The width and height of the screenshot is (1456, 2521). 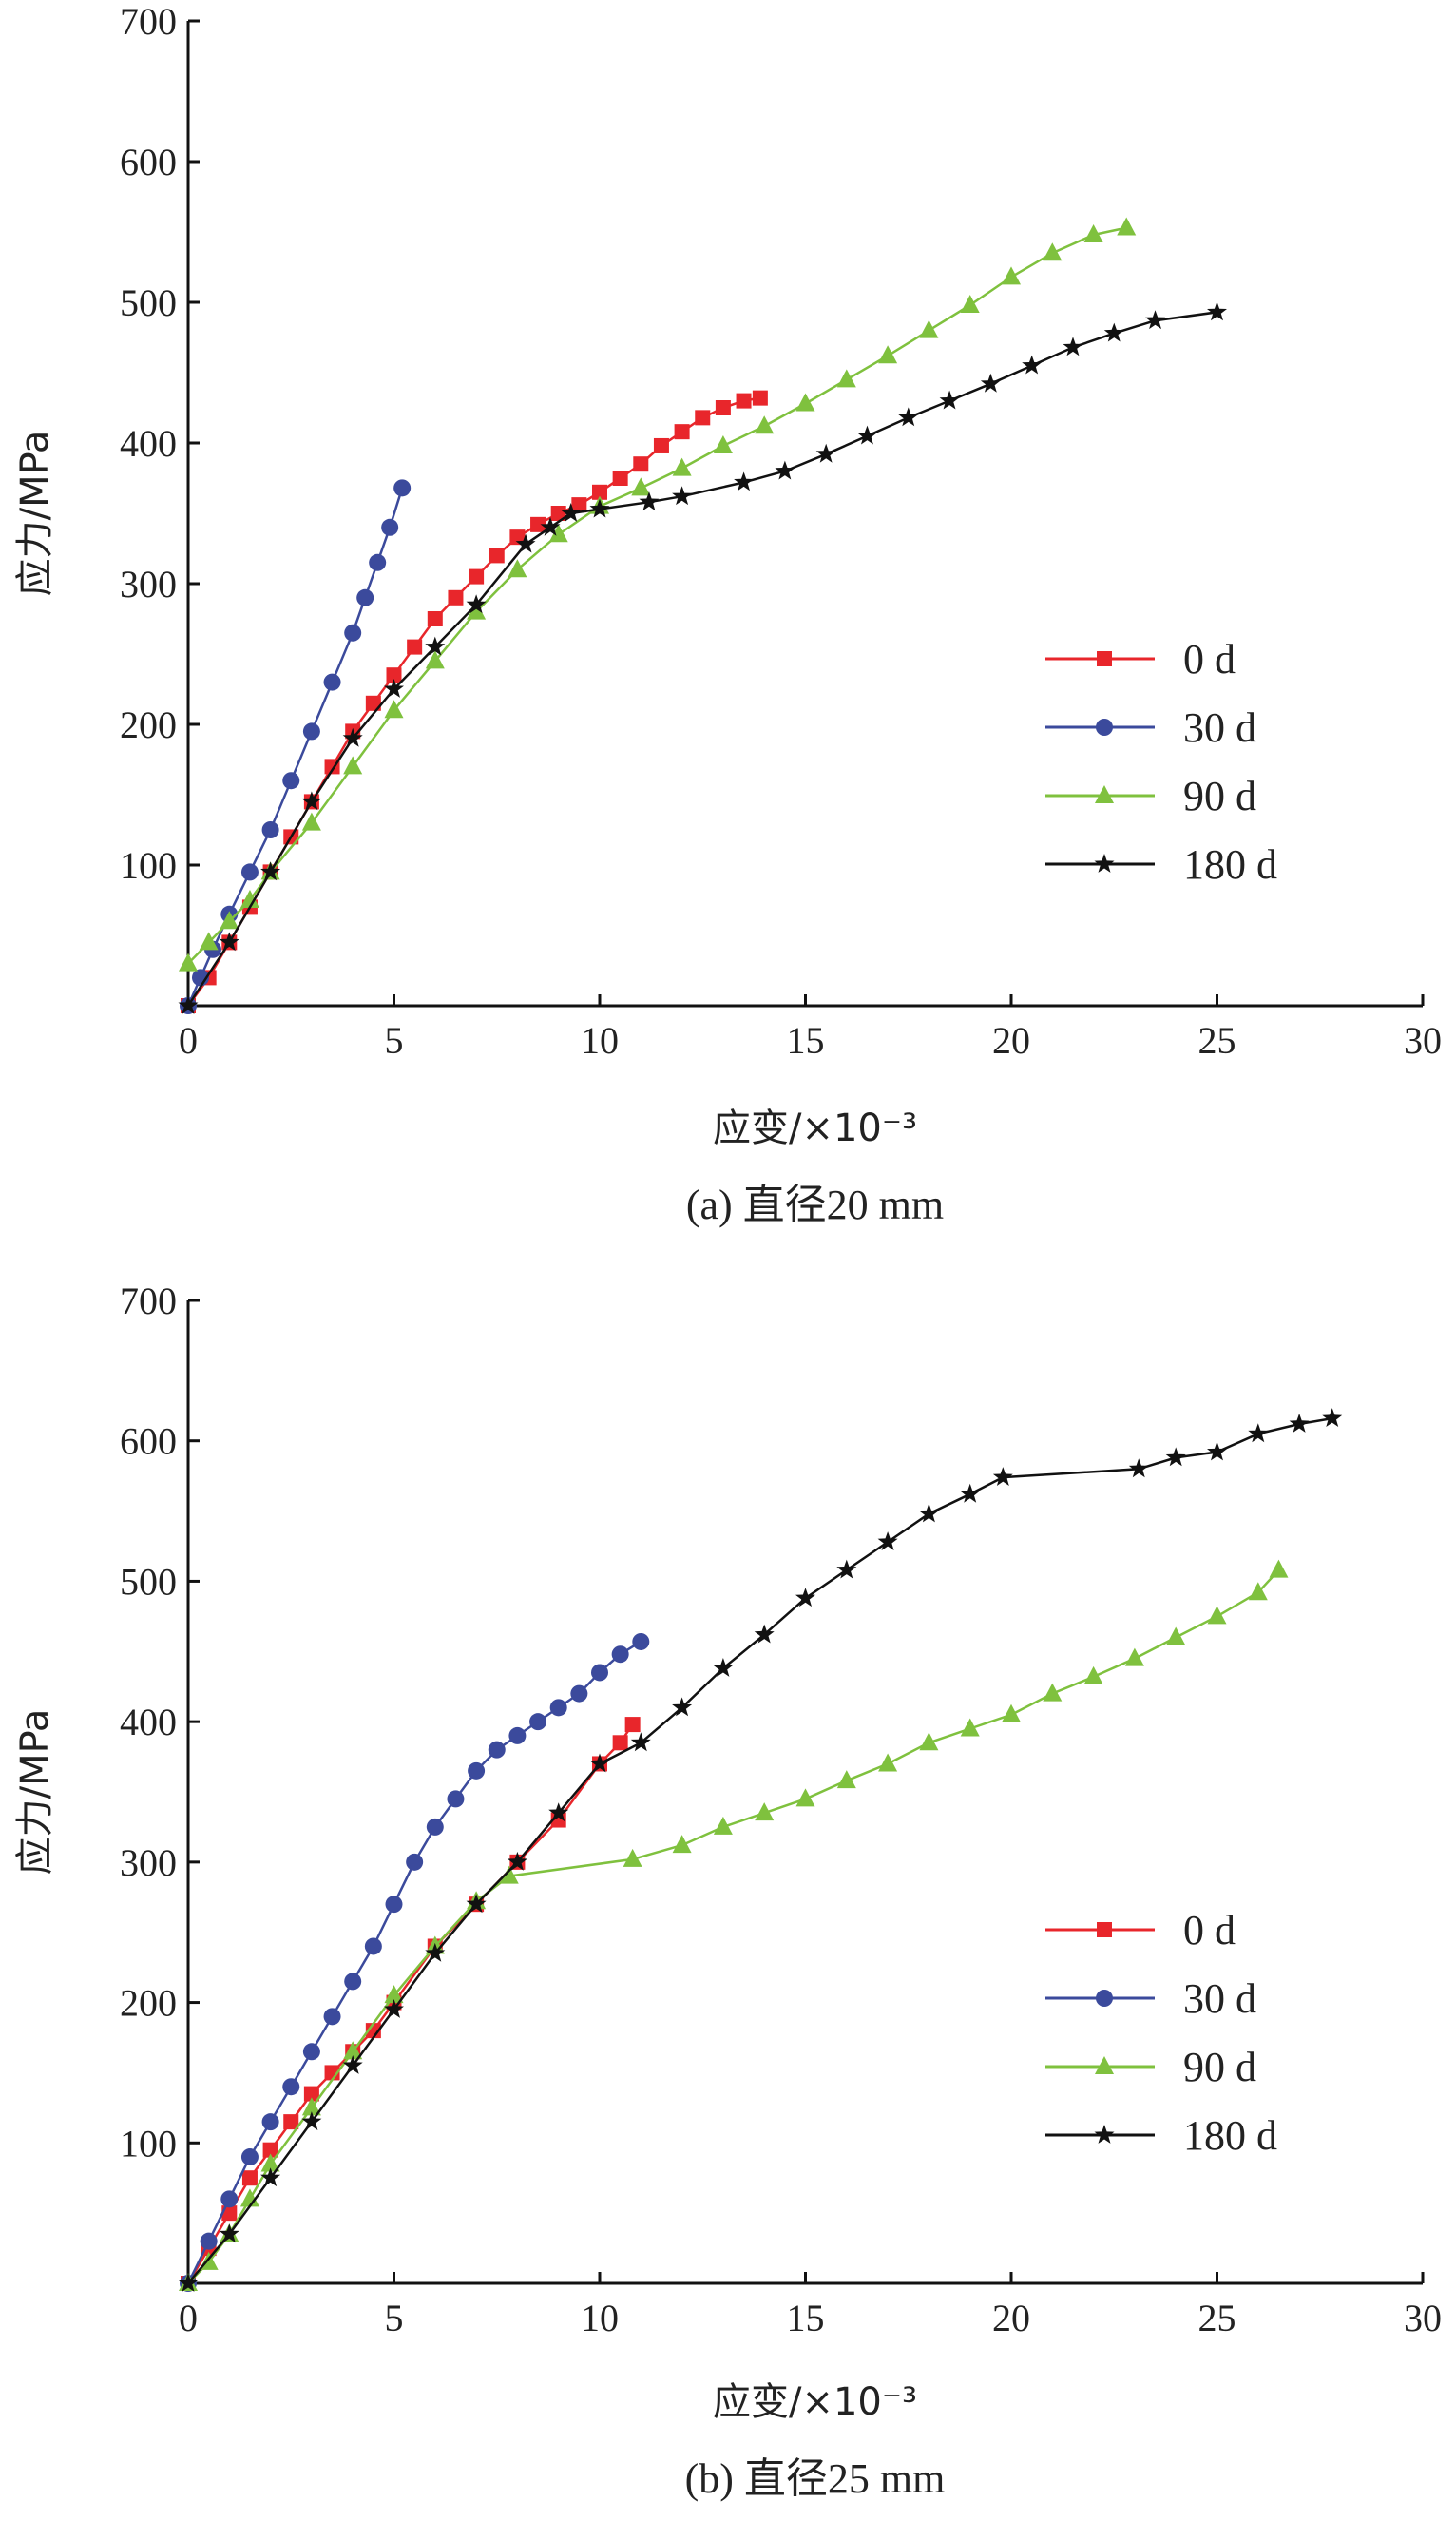 What do you see at coordinates (815, 1128) in the screenshot?
I see `x-axis-title: 应变/×10⁻³` at bounding box center [815, 1128].